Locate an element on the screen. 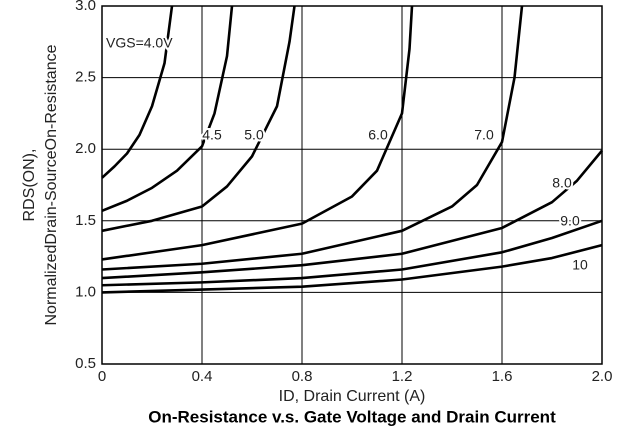  y-axis-label: NormalizedDrain-SourceOn-Resistance is located at coordinates (51, 184).